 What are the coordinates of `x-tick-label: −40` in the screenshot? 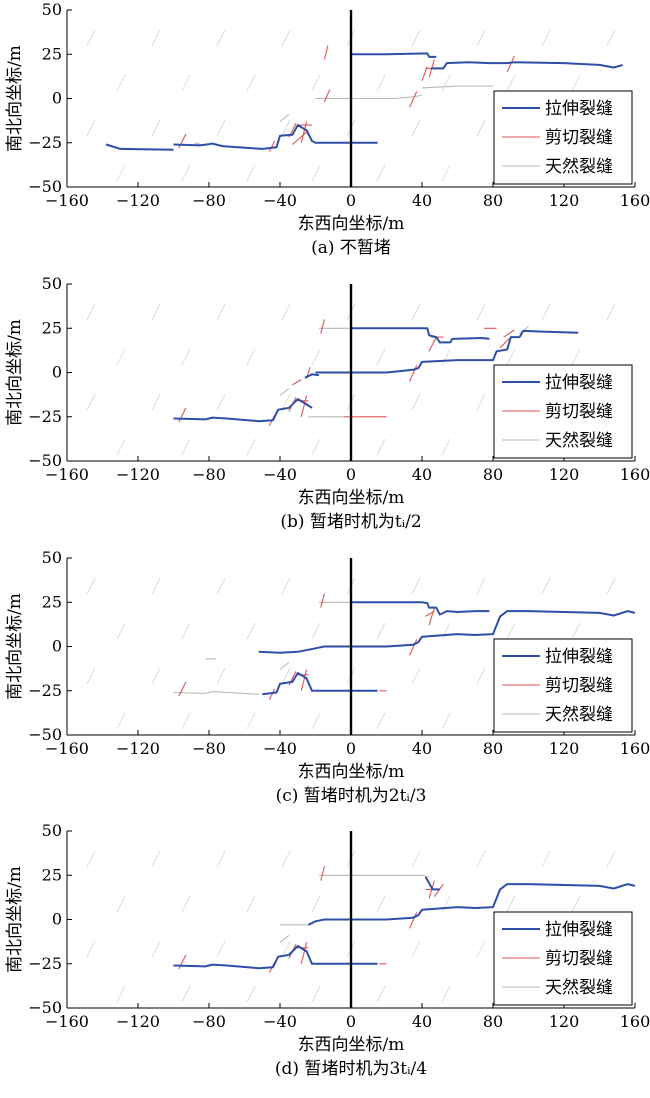 It's located at (280, 748).